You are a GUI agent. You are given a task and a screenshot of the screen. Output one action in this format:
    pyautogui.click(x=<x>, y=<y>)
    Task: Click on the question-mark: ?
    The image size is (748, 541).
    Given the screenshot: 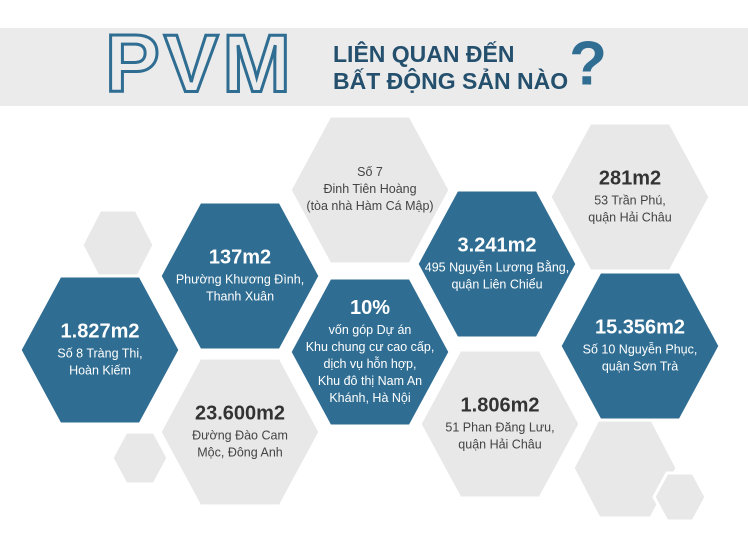 What is the action you would take?
    pyautogui.click(x=588, y=63)
    